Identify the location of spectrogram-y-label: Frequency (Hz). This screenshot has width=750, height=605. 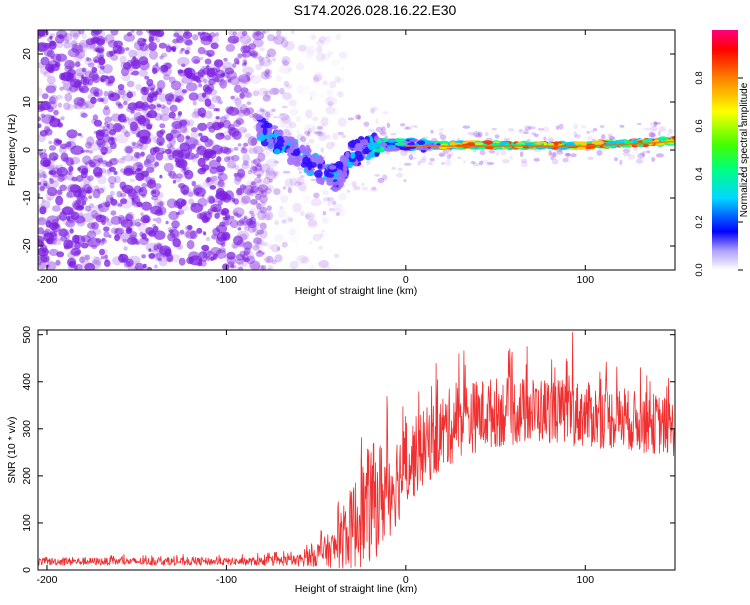
(12, 150).